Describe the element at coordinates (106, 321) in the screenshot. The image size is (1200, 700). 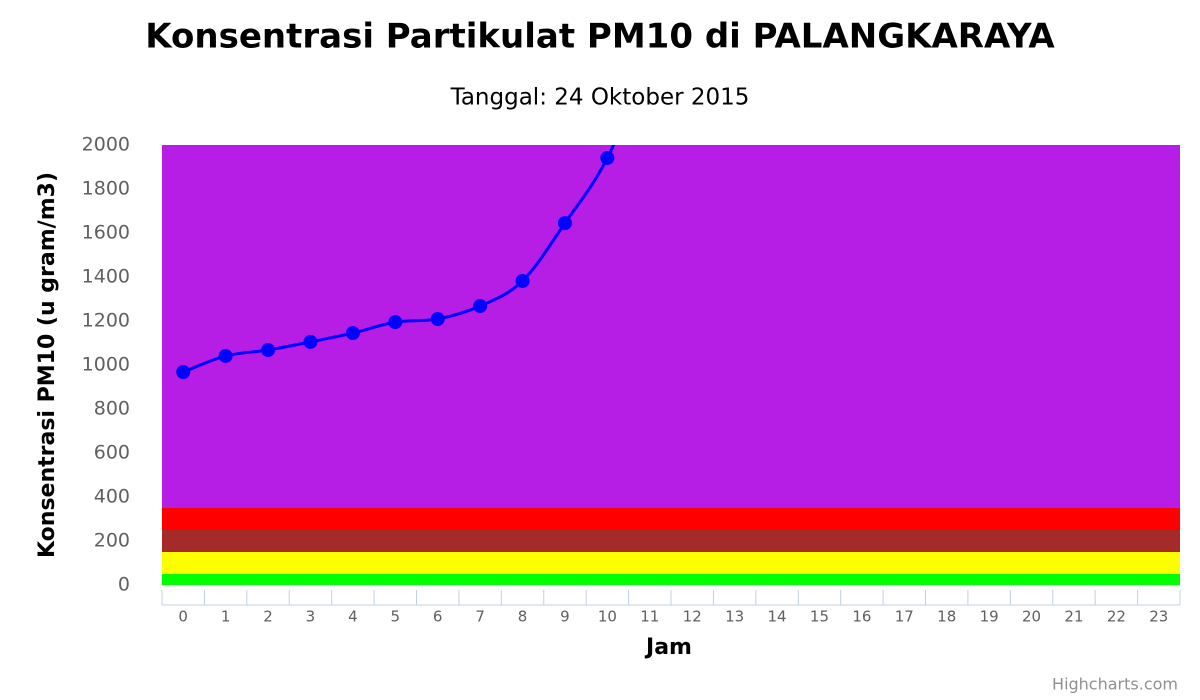
I see `y-tick-label: 1200` at that location.